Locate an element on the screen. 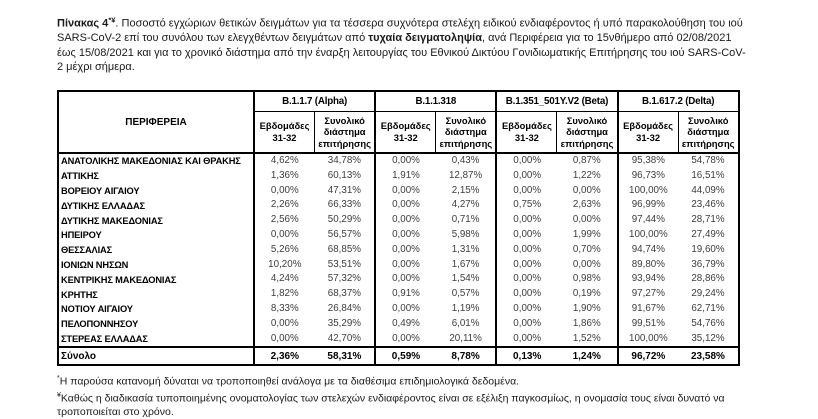 The height and width of the screenshot is (419, 818). value-cell: 60,13% is located at coordinates (344, 175).